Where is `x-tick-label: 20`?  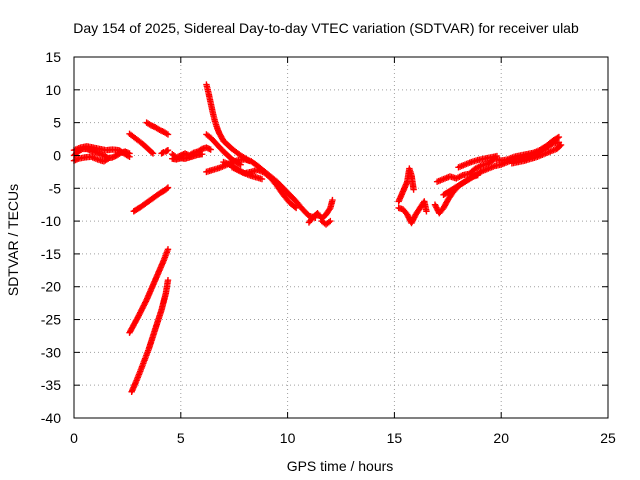 x-tick-label: 20 is located at coordinates (501, 438).